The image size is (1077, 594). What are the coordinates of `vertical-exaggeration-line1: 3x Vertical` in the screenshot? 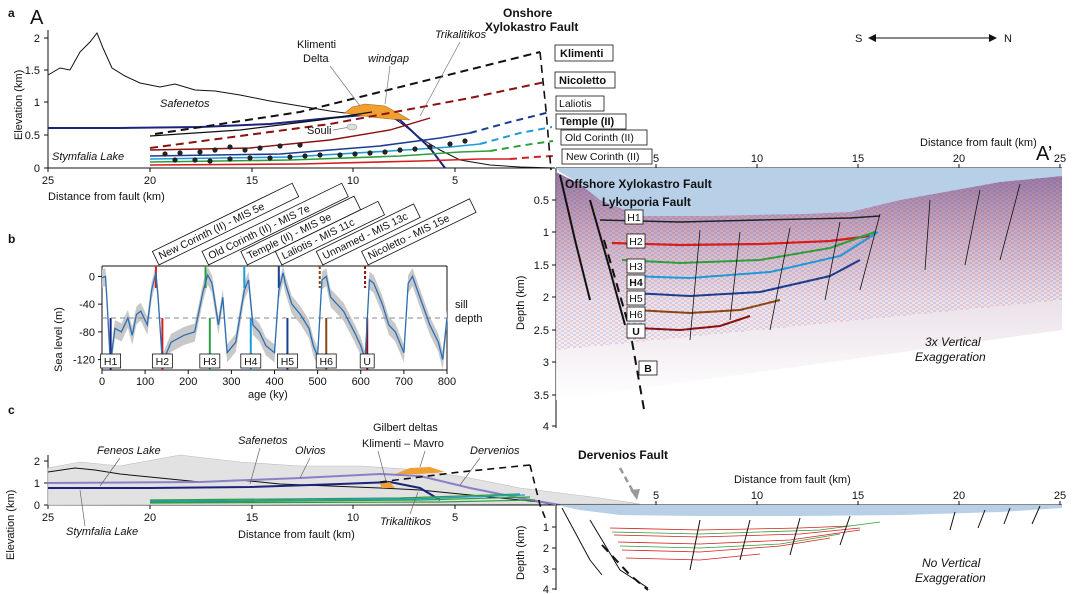 It's located at (953, 342).